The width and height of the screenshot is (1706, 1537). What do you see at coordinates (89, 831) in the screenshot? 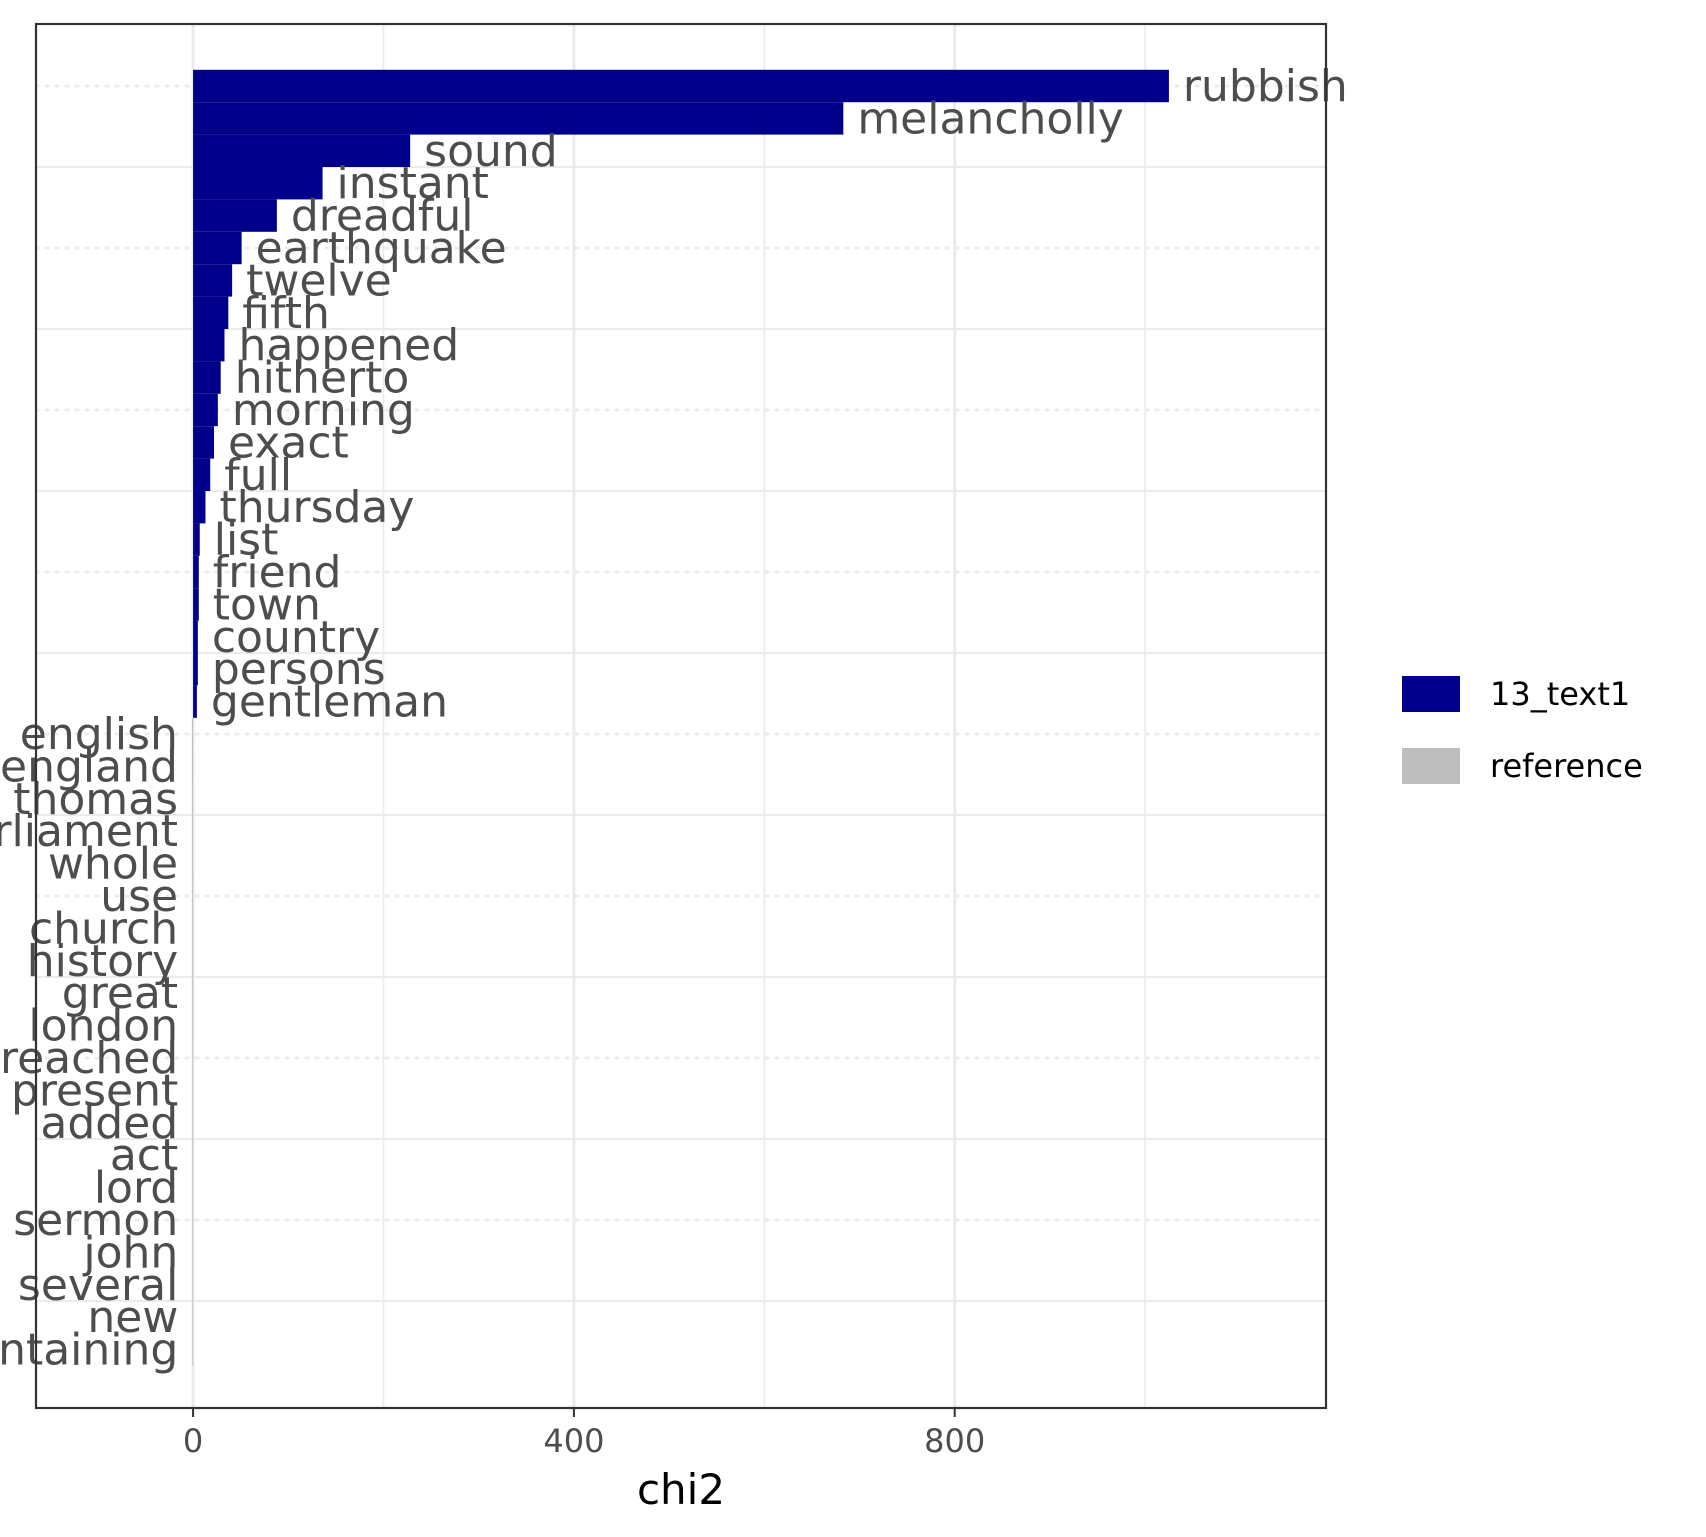
I see `bar-label-parliament: parliament` at bounding box center [89, 831].